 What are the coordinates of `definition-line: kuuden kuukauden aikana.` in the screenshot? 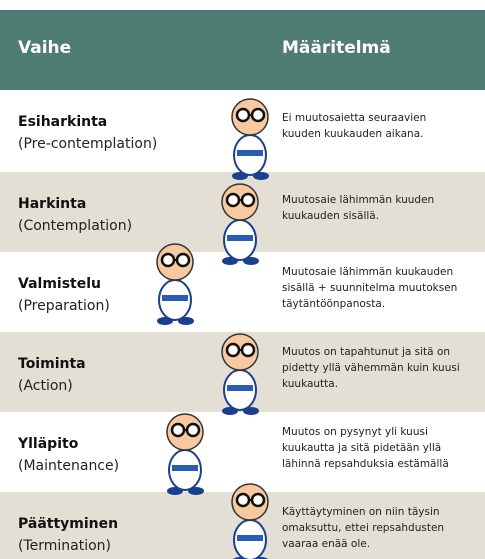 It's located at (353, 134).